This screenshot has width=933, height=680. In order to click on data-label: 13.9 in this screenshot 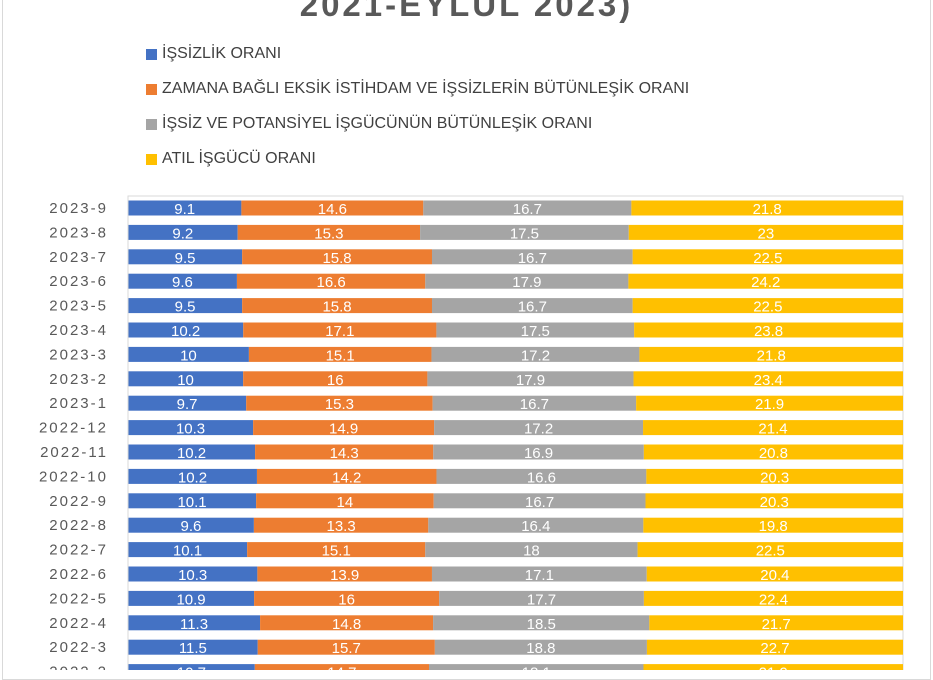, I will do `click(344, 575)`.